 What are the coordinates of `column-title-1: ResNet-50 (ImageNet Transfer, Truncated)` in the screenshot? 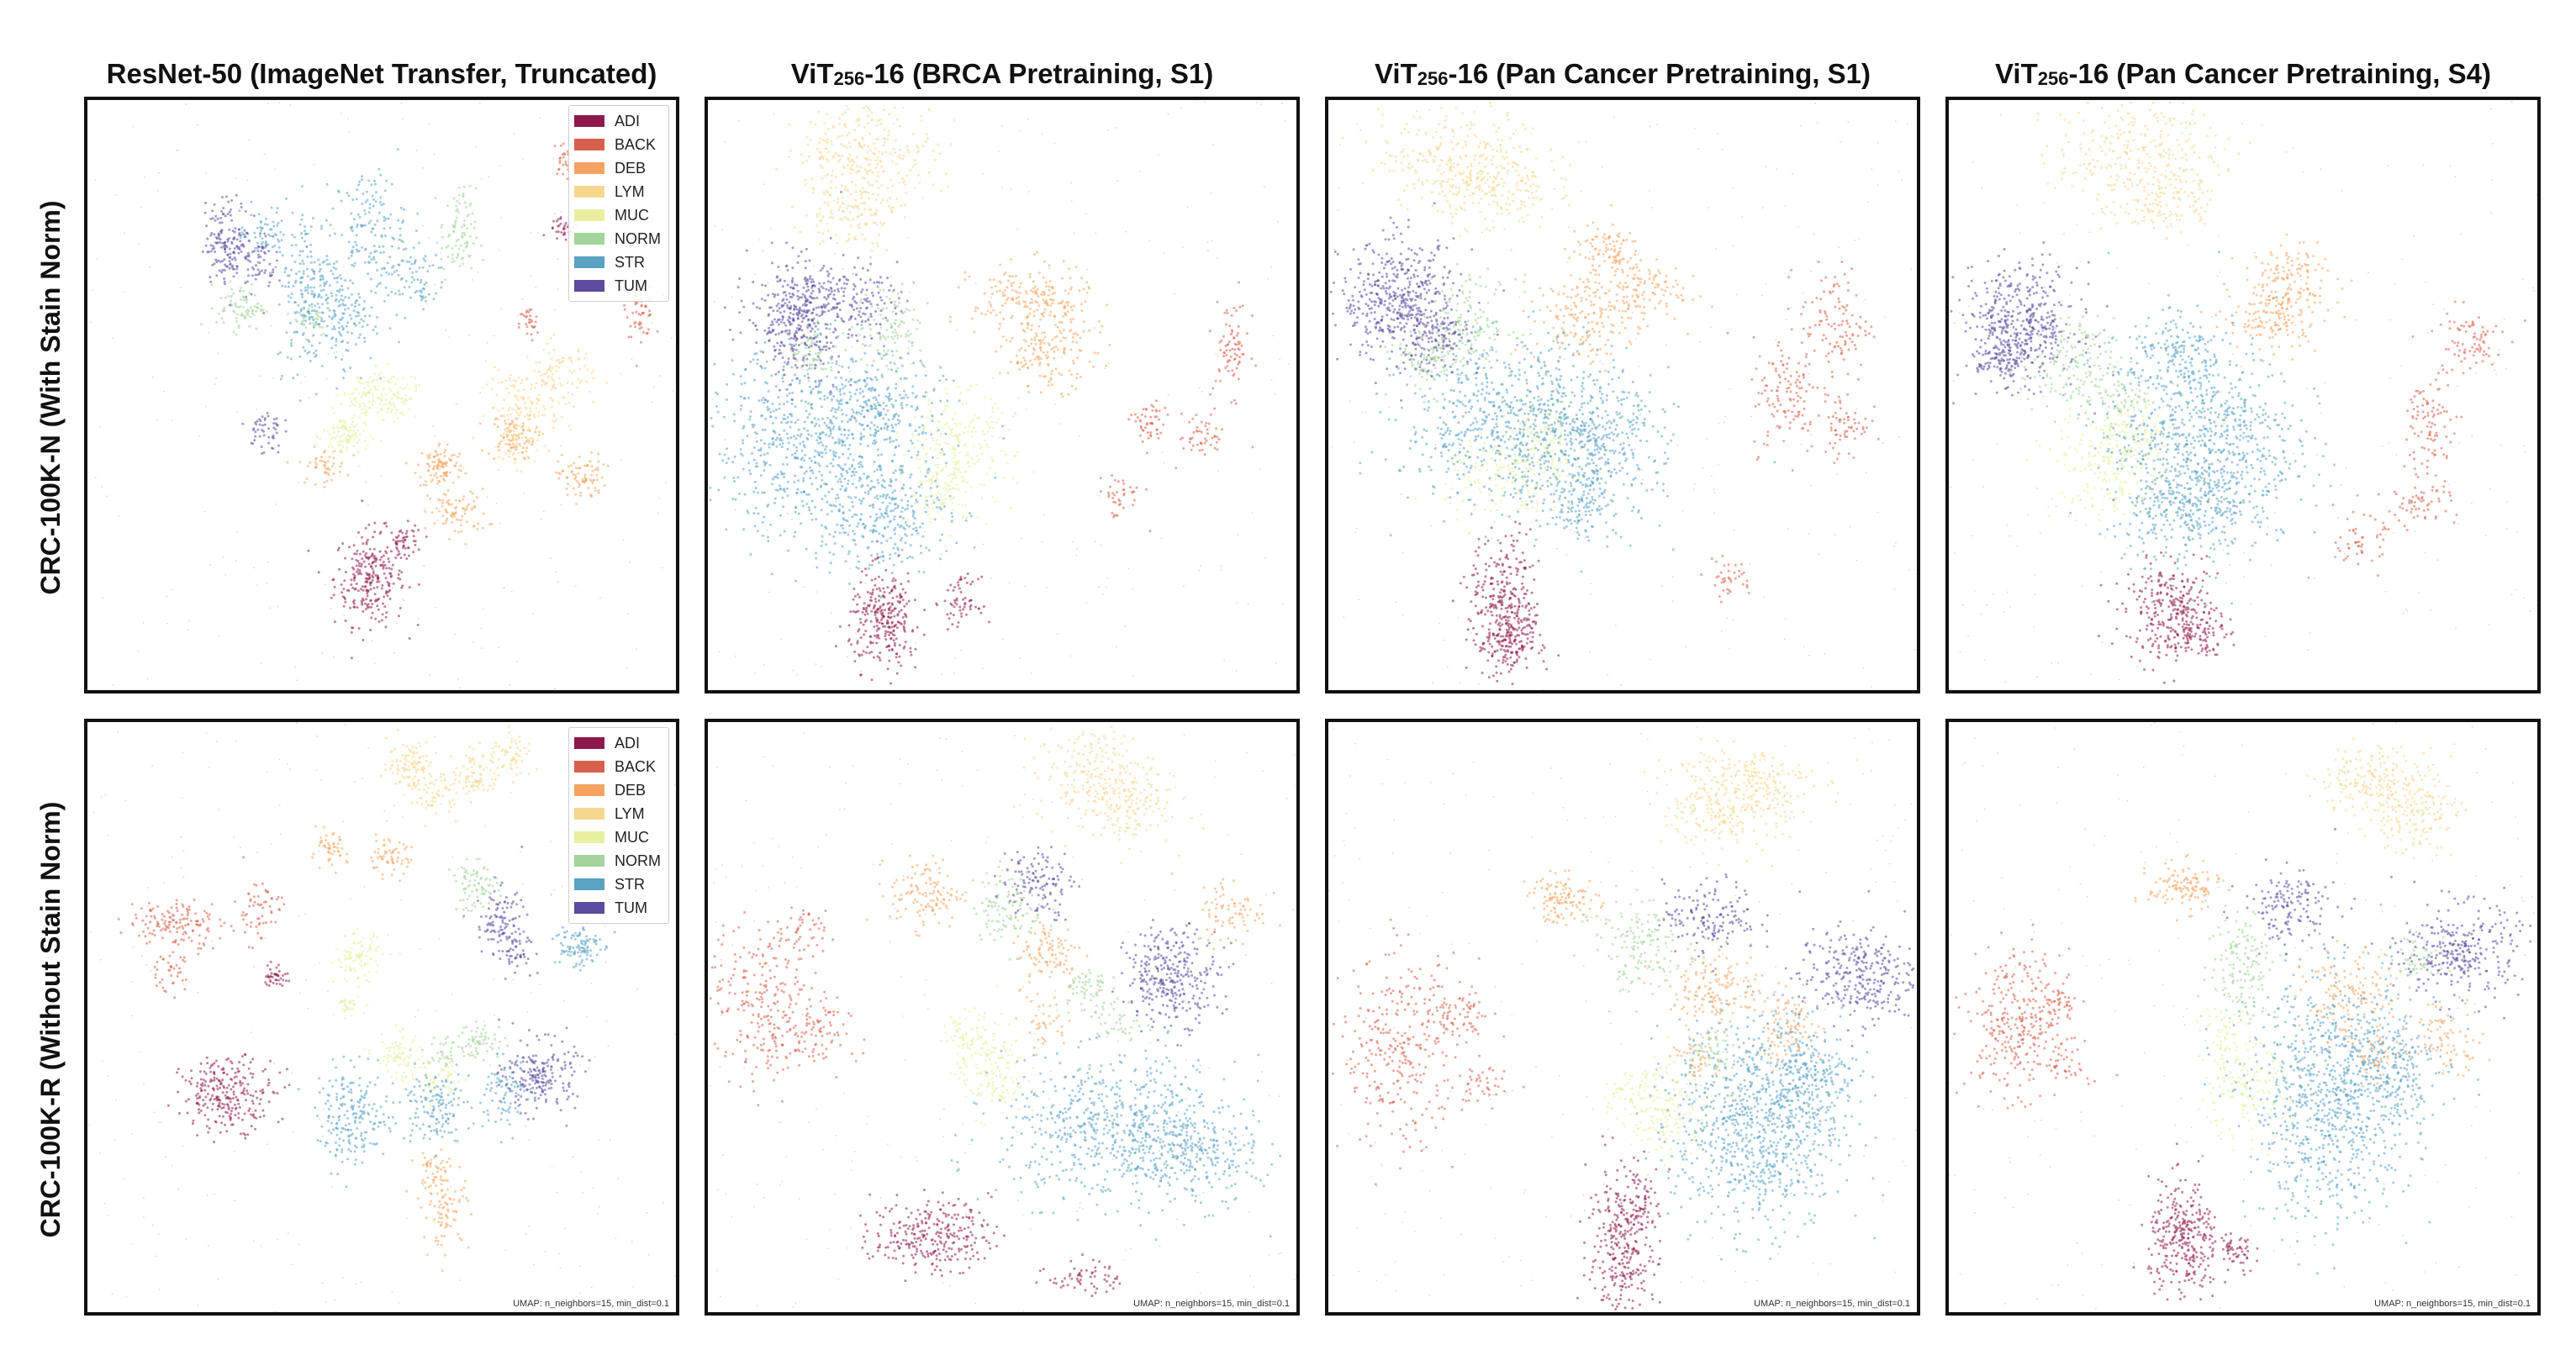 It's located at (381, 74).